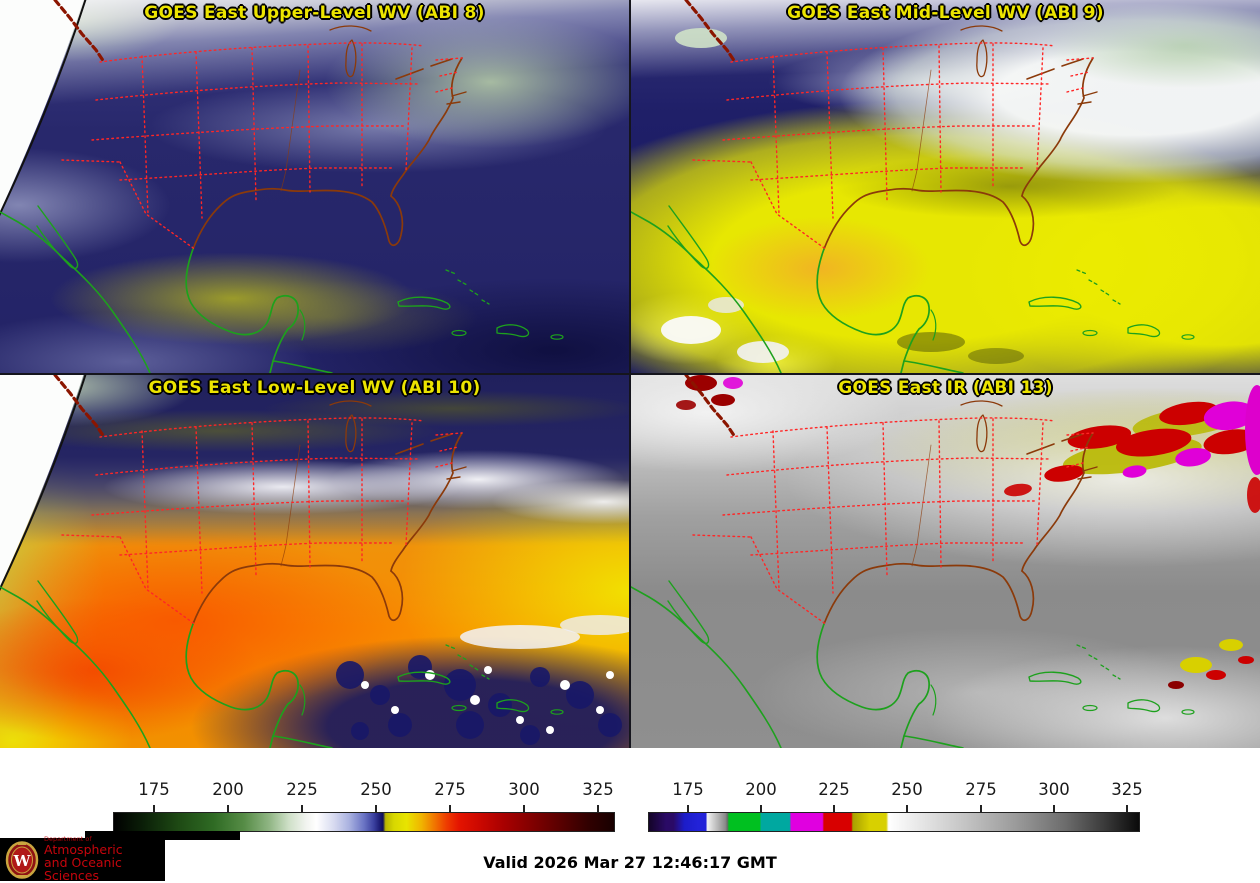  I want to click on panel-title-abi10: GOES East Low-Level WV (ABI 10), so click(314, 388).